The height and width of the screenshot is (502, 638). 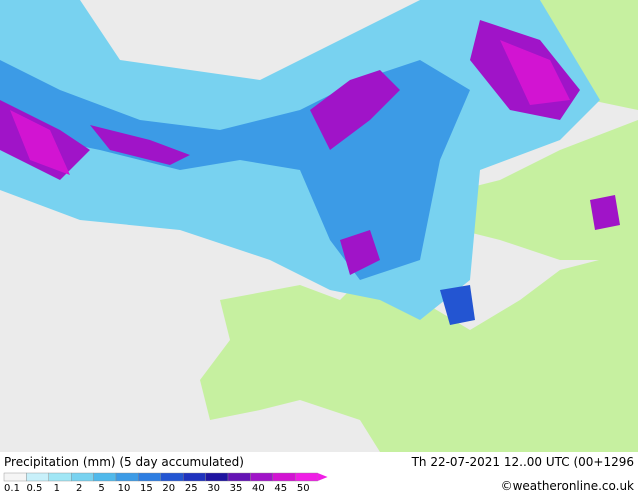 I want to click on scale-label: 15, so click(x=146, y=488).